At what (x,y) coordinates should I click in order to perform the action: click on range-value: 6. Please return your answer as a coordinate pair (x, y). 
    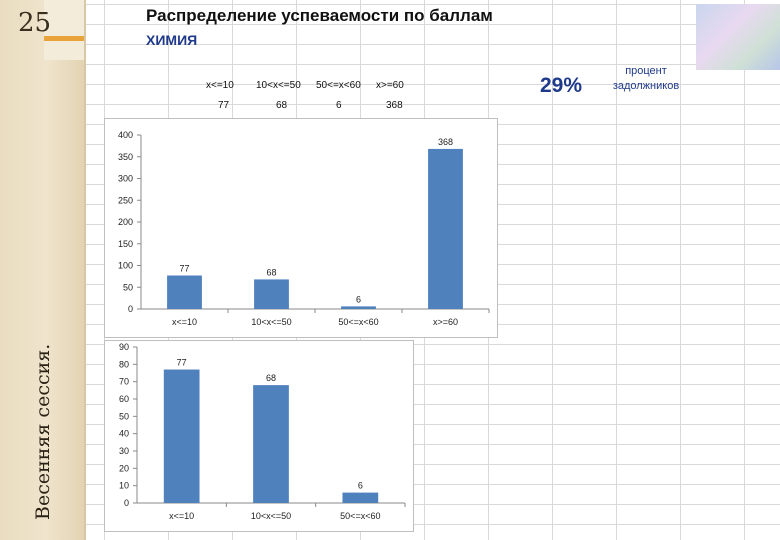
    Looking at the image, I should click on (339, 105).